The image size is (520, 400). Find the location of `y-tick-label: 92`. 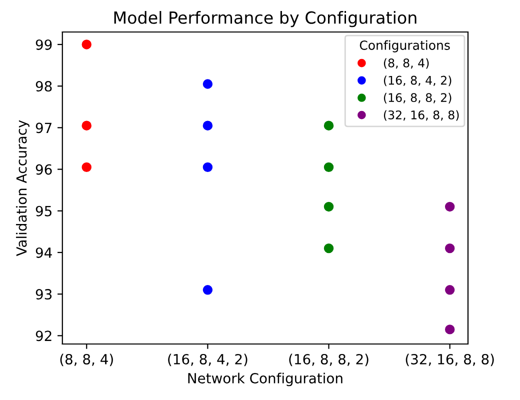

y-tick-label: 92 is located at coordinates (44, 336).